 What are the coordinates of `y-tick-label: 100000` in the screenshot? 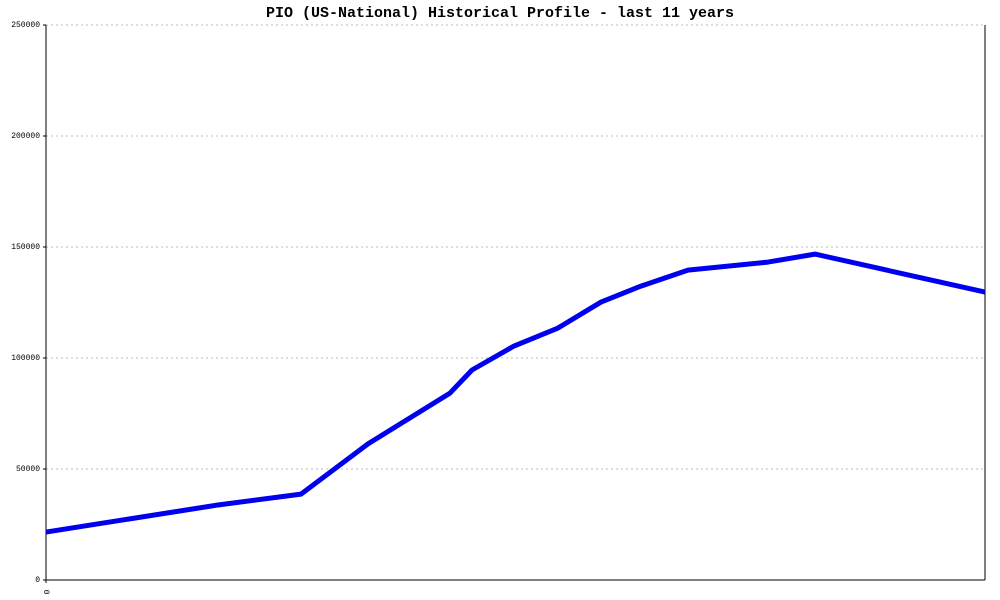 It's located at (25, 358).